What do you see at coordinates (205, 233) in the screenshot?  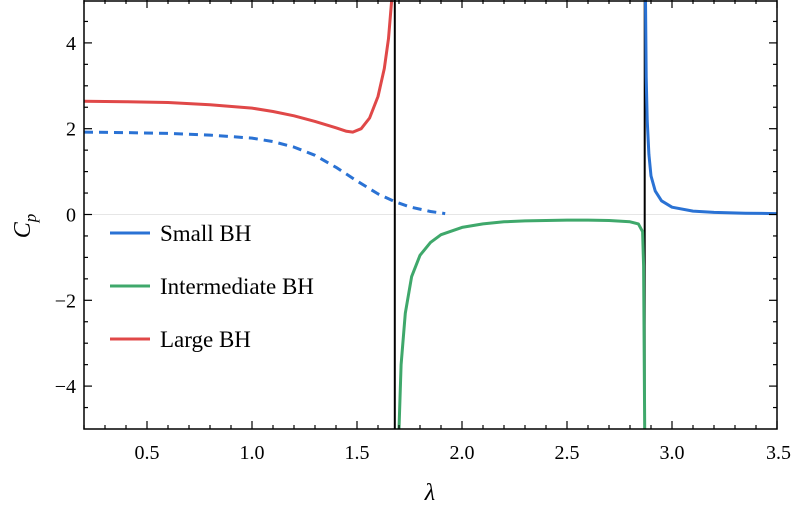 I see `legend-label: Small BH` at bounding box center [205, 233].